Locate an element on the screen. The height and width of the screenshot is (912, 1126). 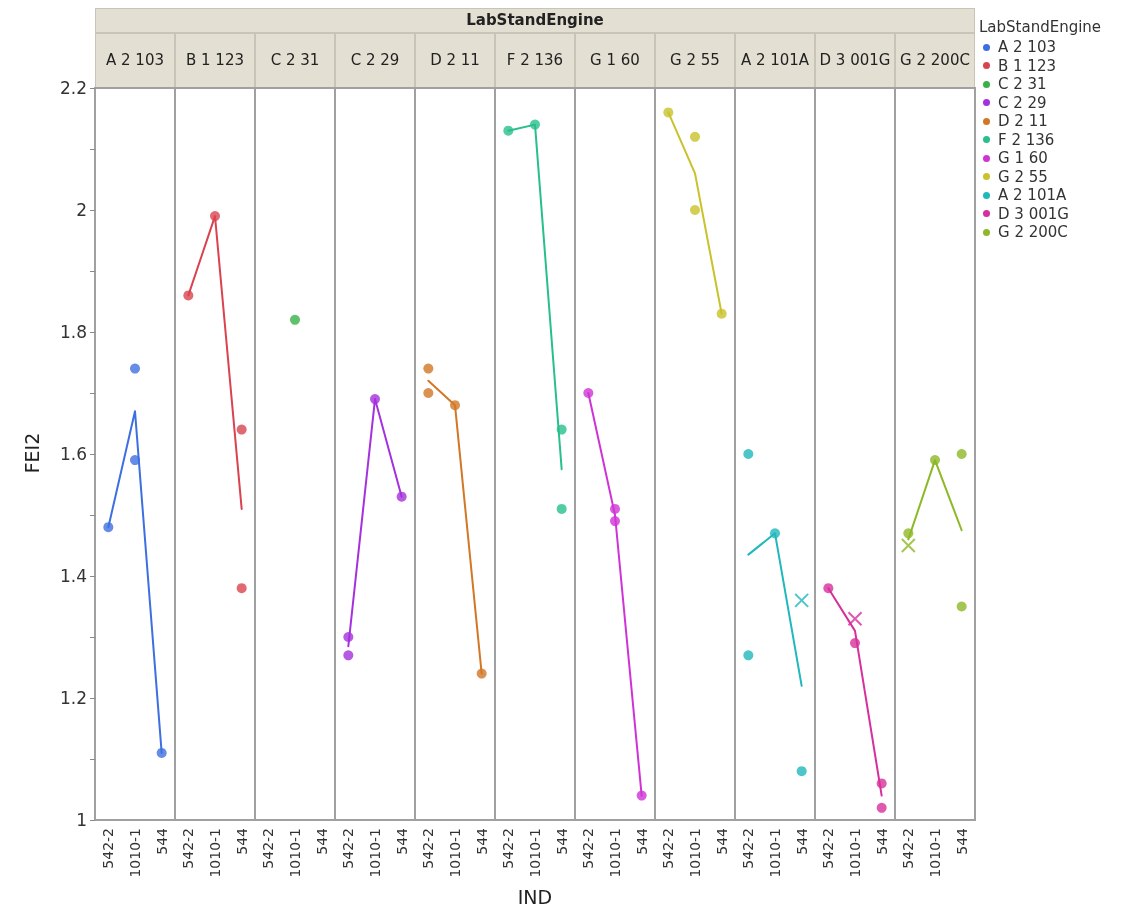
x-axis-title: IND is located at coordinates (535, 897).